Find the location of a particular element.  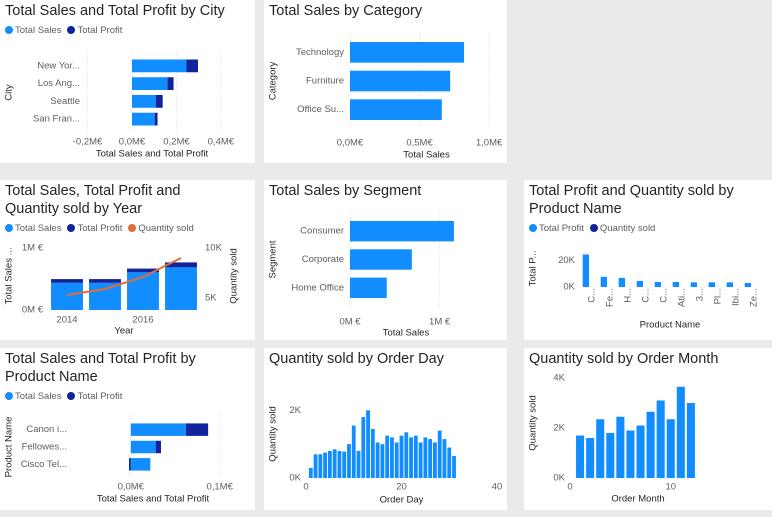

y-tick-label: 4K is located at coordinates (559, 378).